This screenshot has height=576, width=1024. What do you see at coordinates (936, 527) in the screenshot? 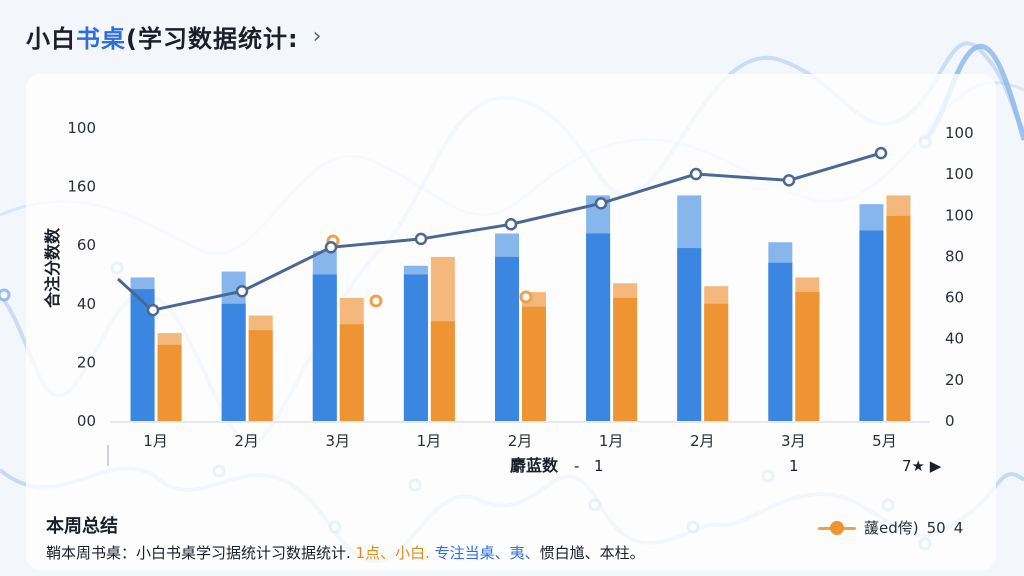
I see `legend-value: 50` at bounding box center [936, 527].